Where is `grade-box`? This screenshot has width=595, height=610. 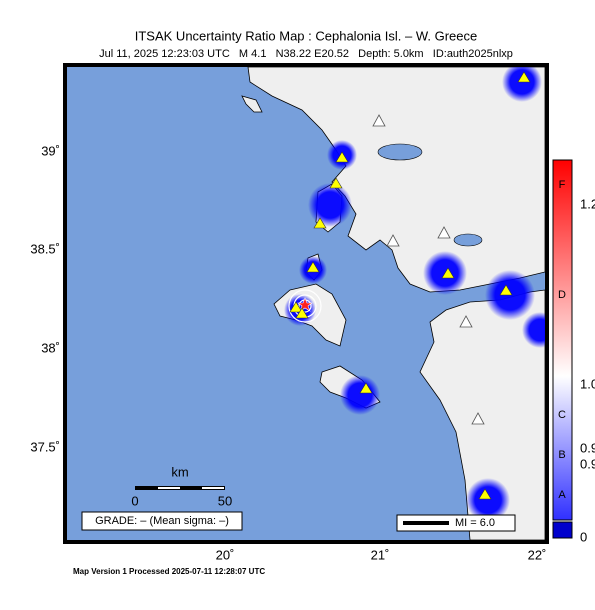 grade-box is located at coordinates (162, 521).